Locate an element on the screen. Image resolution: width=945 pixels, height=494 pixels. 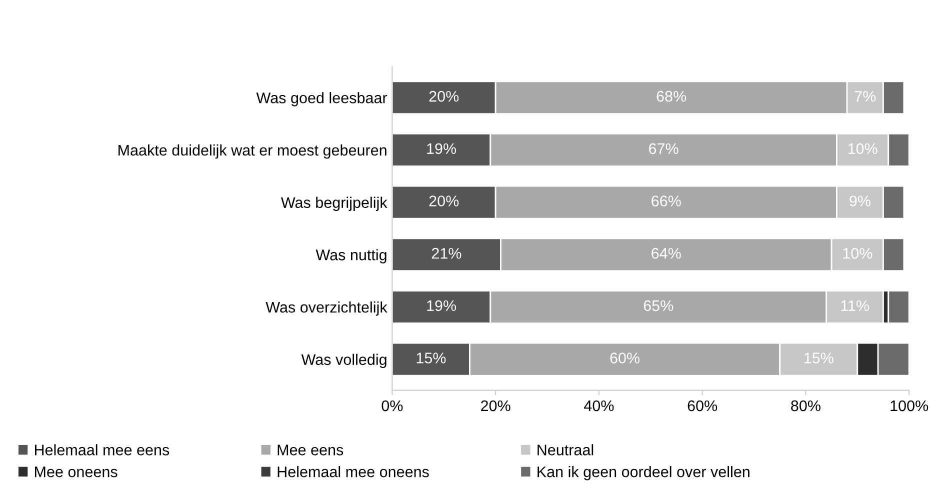
data-label: 66% is located at coordinates (666, 201).